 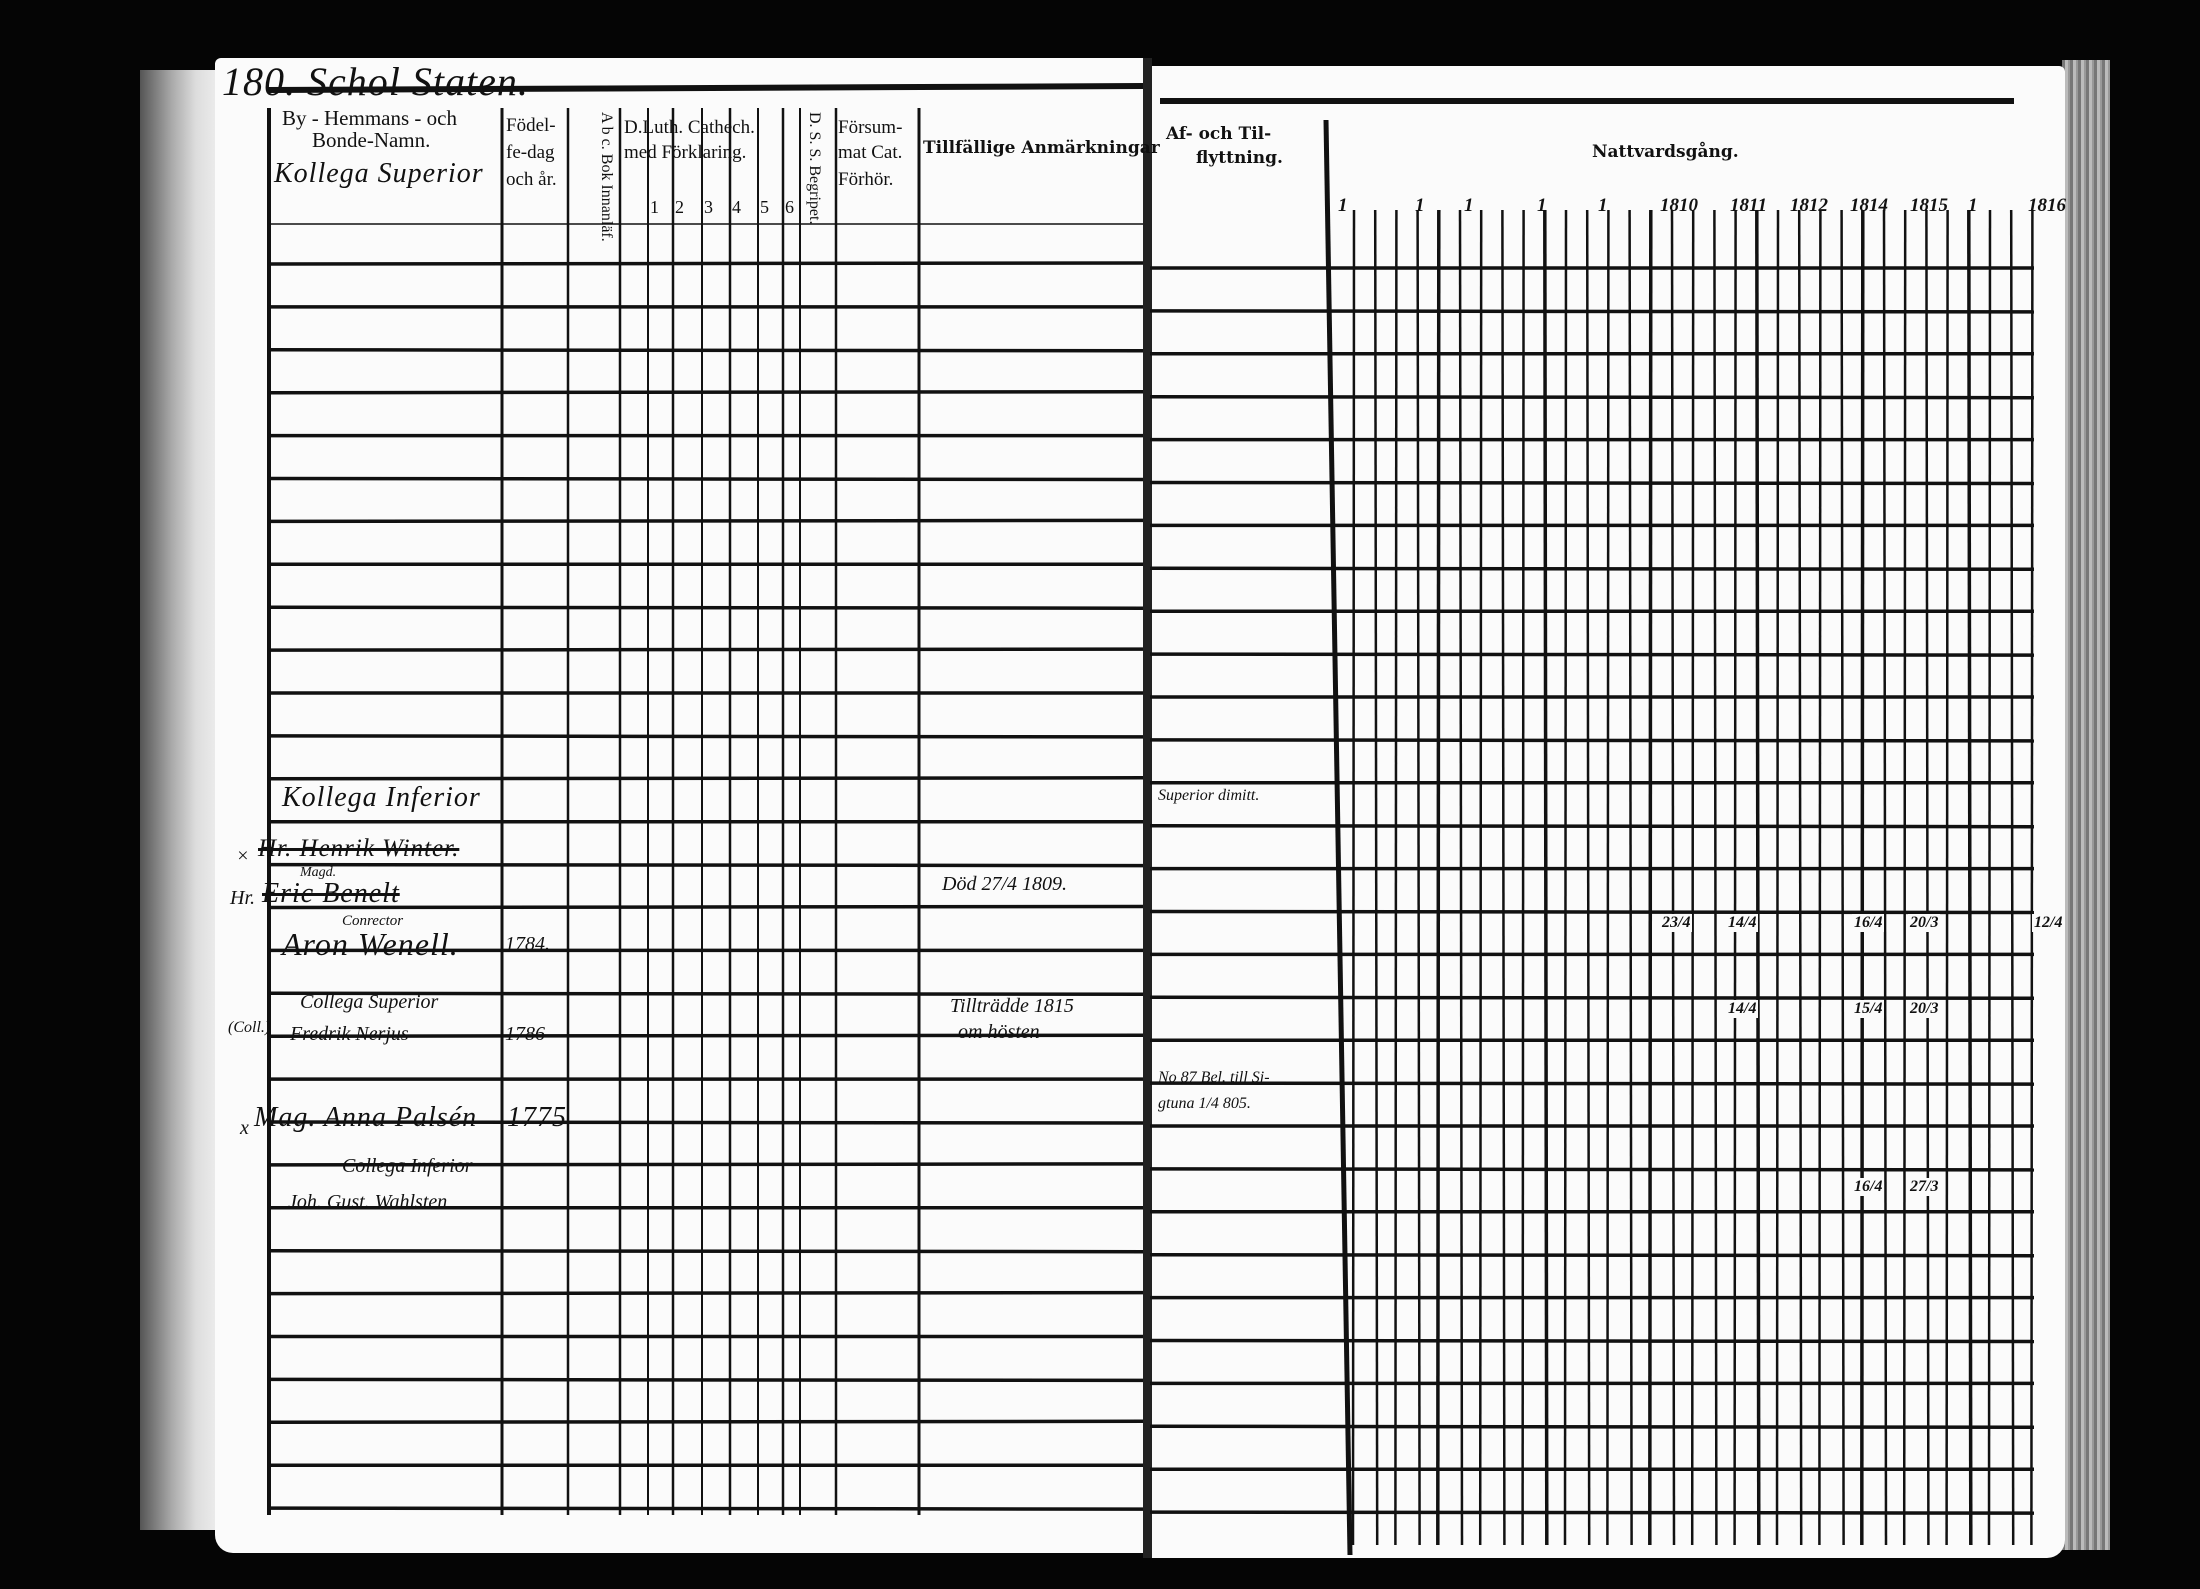 What do you see at coordinates (243, 898) in the screenshot?
I see `entry-benelt-mark: Hr.` at bounding box center [243, 898].